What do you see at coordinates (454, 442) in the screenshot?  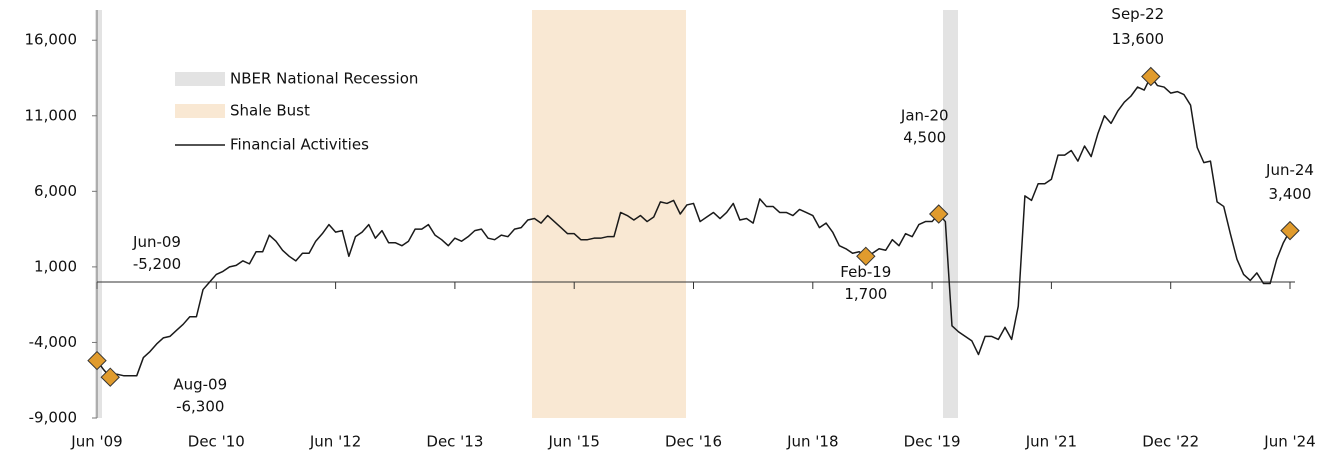 I see `x-tick-label: Dec '13` at bounding box center [454, 442].